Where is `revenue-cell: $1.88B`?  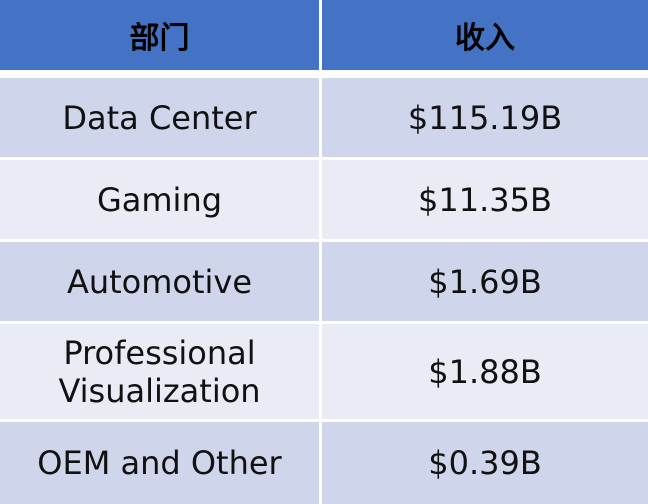 revenue-cell: $1.88B is located at coordinates (485, 373).